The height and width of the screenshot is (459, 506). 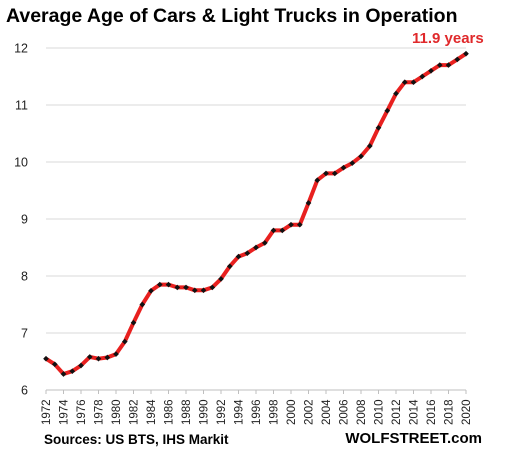 What do you see at coordinates (21, 163) in the screenshot?
I see `y-tick-label-10: 10` at bounding box center [21, 163].